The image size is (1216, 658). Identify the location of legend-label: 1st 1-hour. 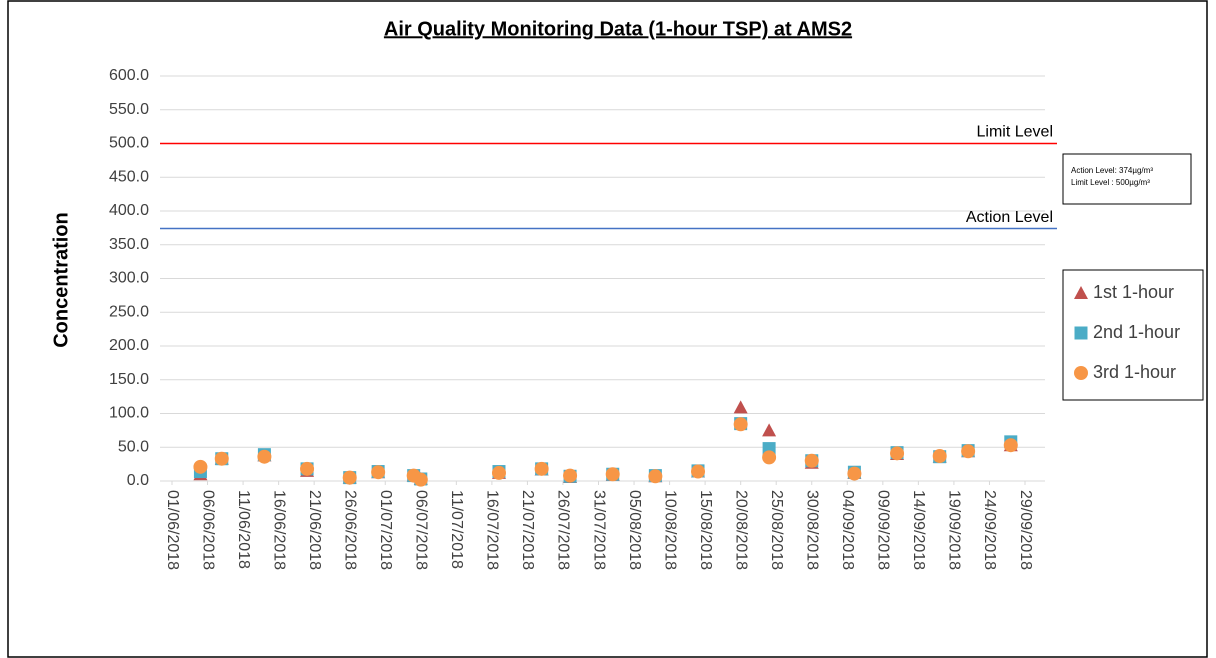
(1133, 292).